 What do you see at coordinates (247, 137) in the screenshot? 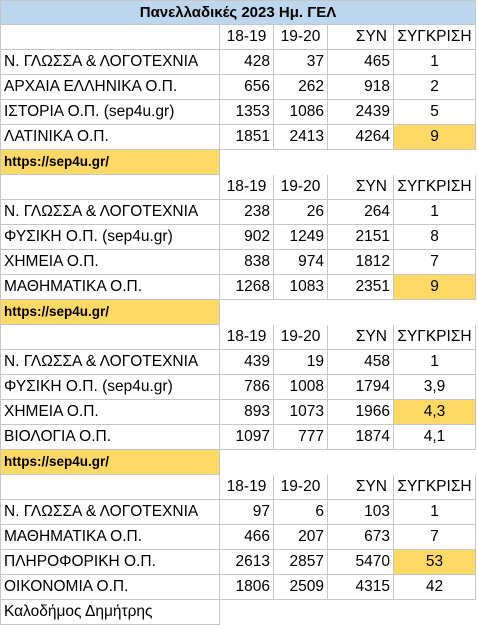
I see `year1-cell: 1851` at bounding box center [247, 137].